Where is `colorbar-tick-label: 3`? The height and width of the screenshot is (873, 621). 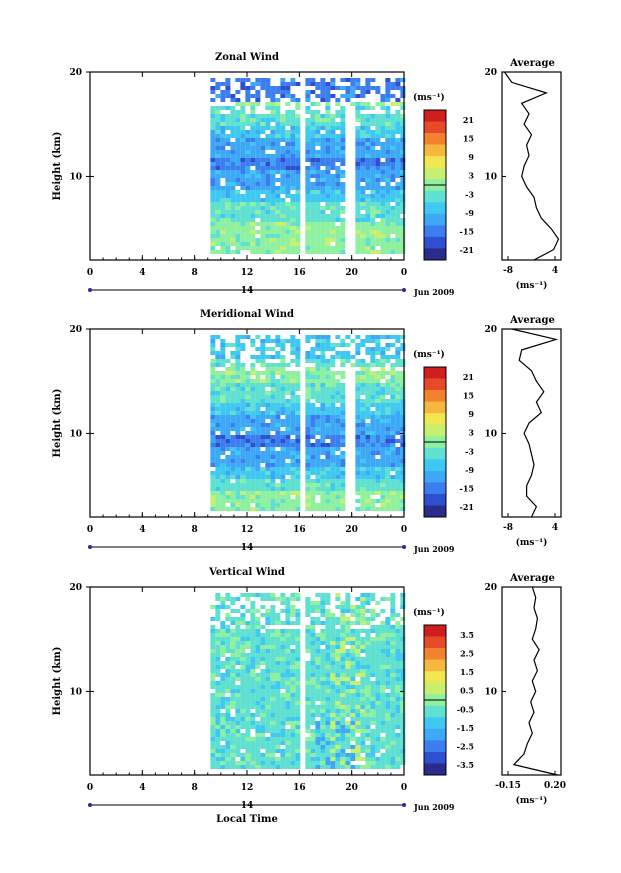 colorbar-tick-label: 3 is located at coordinates (471, 176).